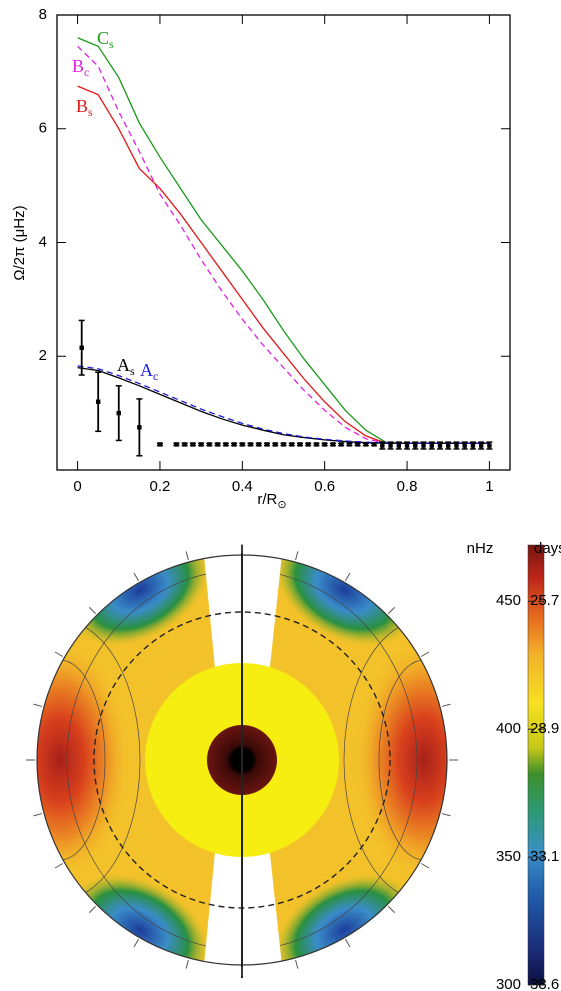  What do you see at coordinates (271, 501) in the screenshot?
I see `x-axis-label: r/R⊙` at bounding box center [271, 501].